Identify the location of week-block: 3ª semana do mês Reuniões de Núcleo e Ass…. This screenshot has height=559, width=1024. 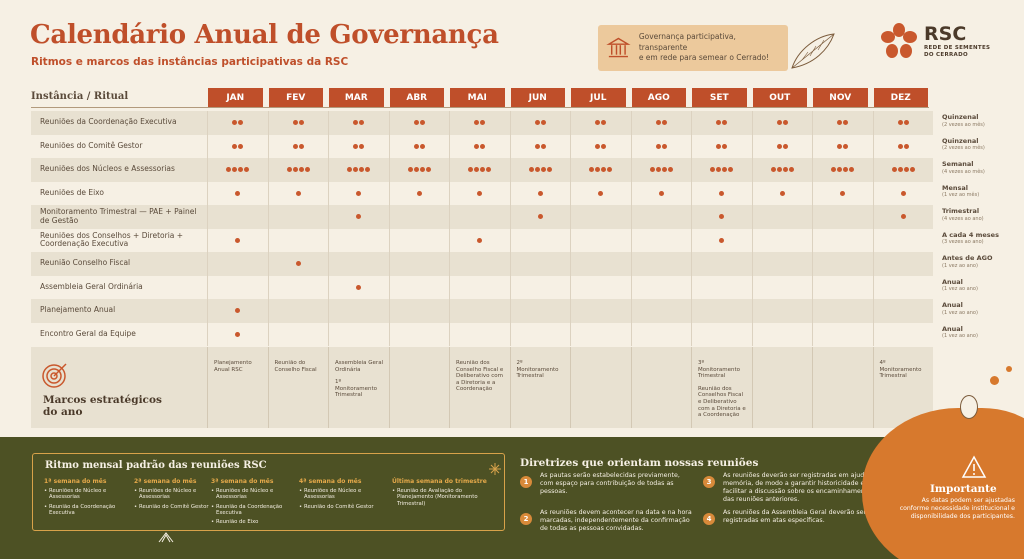
(250, 503).